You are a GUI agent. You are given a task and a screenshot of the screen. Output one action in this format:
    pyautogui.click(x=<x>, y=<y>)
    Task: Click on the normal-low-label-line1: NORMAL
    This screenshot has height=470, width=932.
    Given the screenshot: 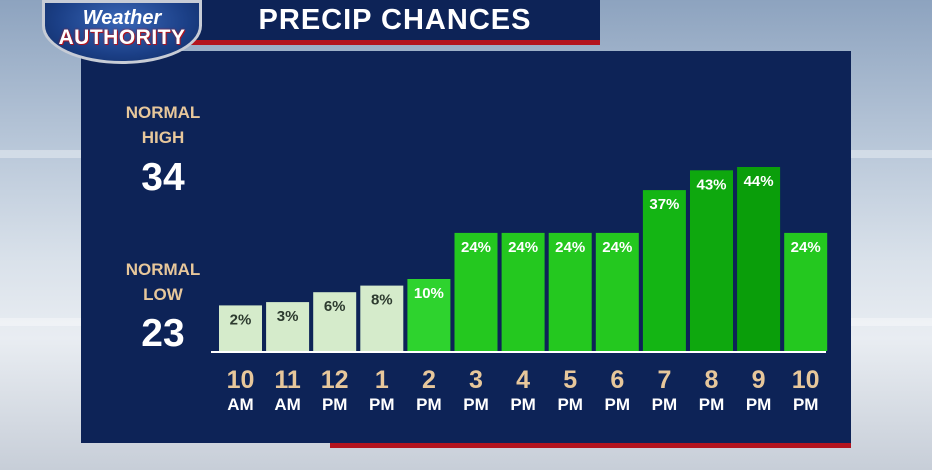 What is the action you would take?
    pyautogui.click(x=163, y=269)
    